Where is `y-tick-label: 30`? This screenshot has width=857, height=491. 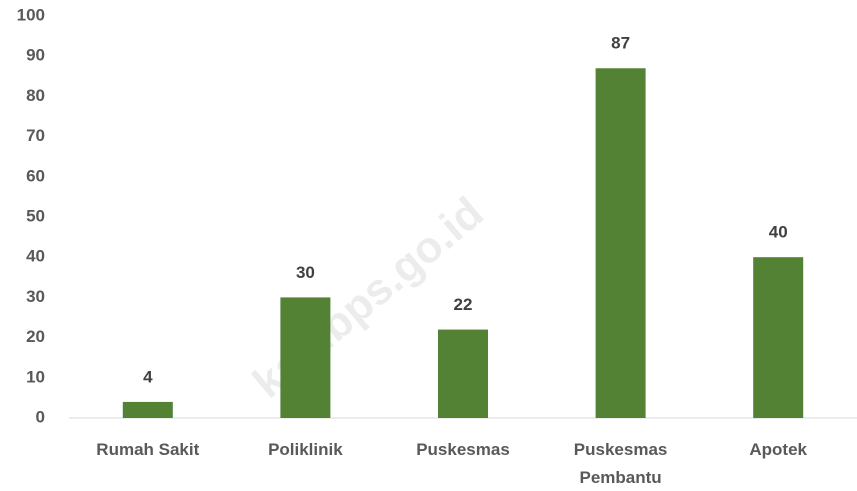 y-tick-label: 30 is located at coordinates (35, 296).